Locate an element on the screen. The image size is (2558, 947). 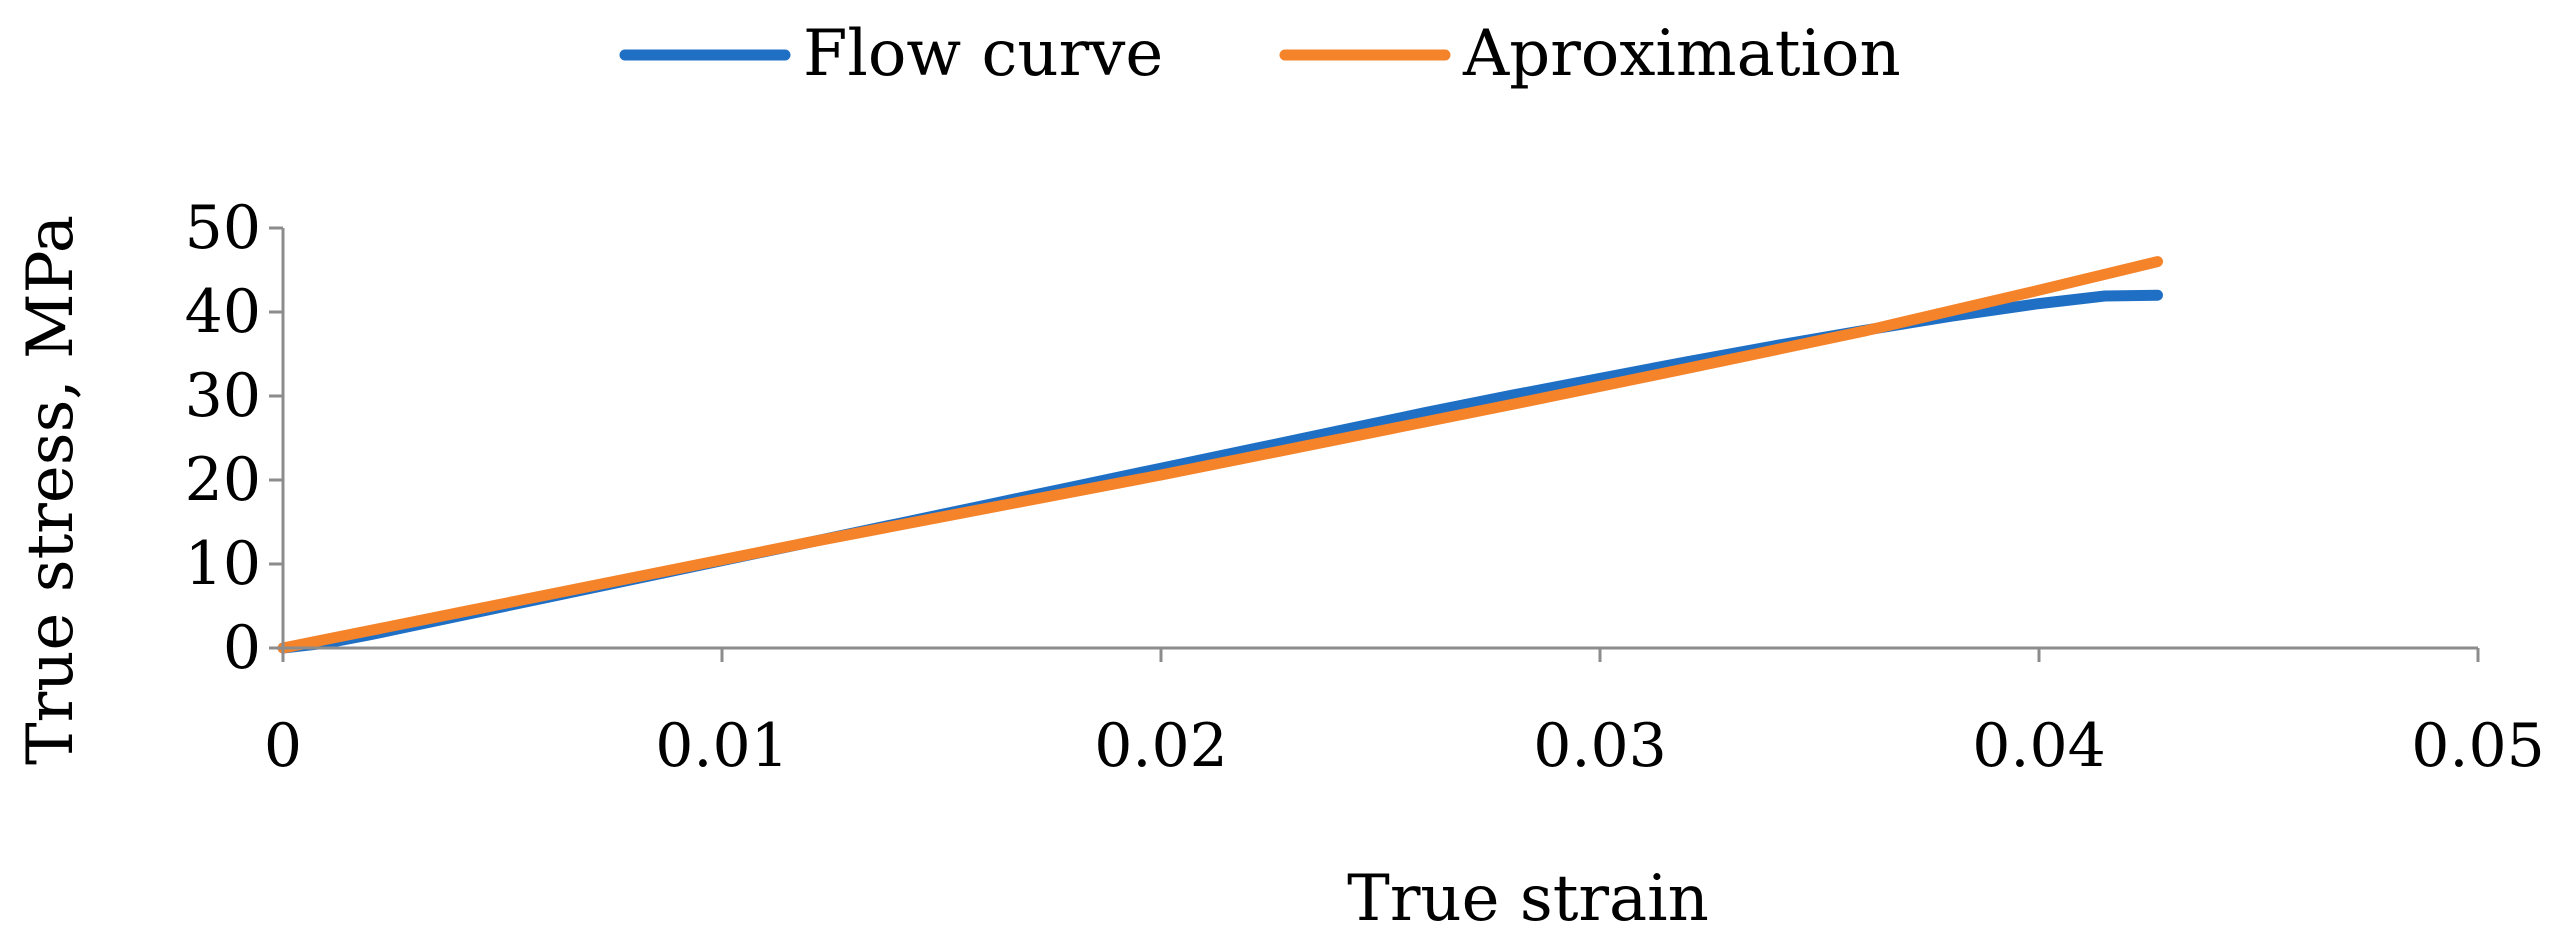
legend-label: Flow curve is located at coordinates (983, 54).